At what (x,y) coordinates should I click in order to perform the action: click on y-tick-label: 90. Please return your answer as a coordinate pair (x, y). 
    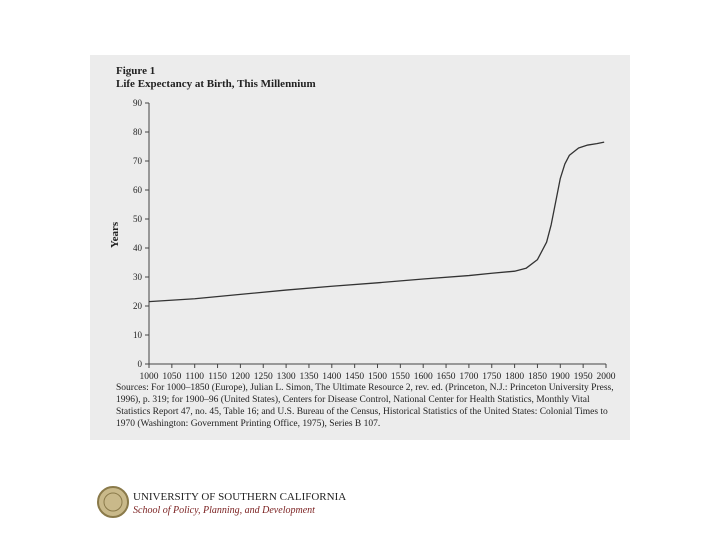
    Looking at the image, I should click on (138, 103).